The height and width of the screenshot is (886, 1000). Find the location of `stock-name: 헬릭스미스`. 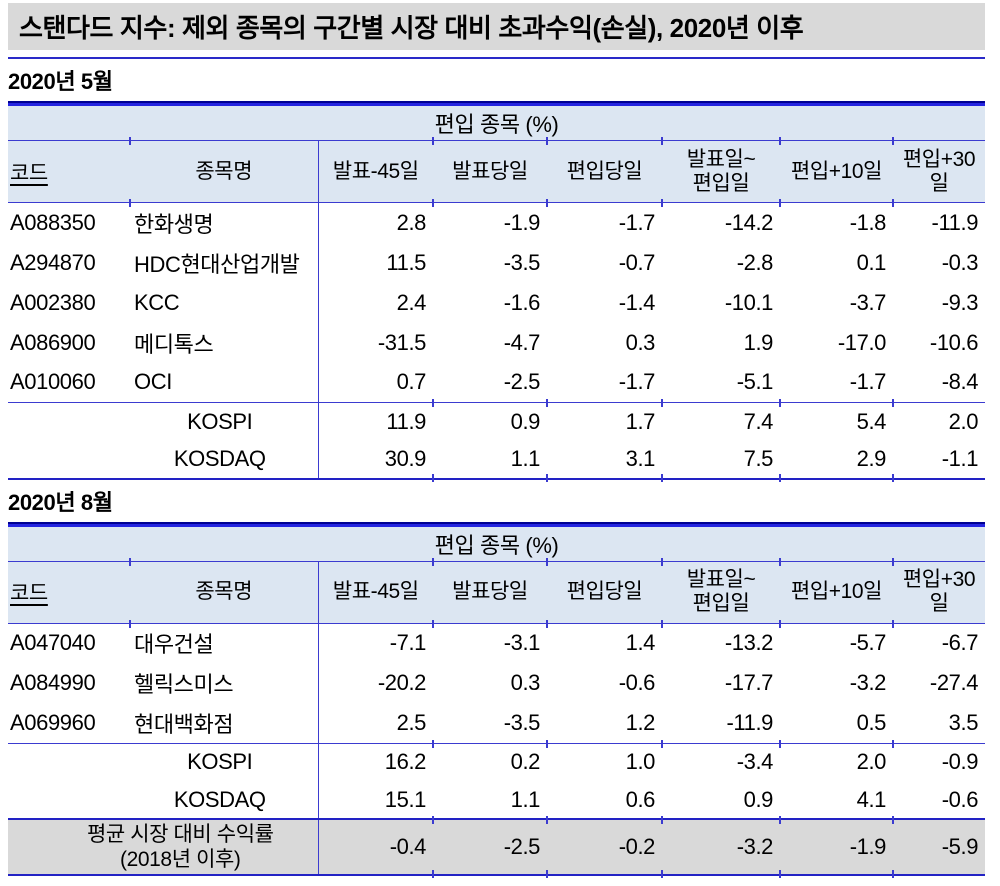

stock-name: 헬릭스미스 is located at coordinates (184, 684).